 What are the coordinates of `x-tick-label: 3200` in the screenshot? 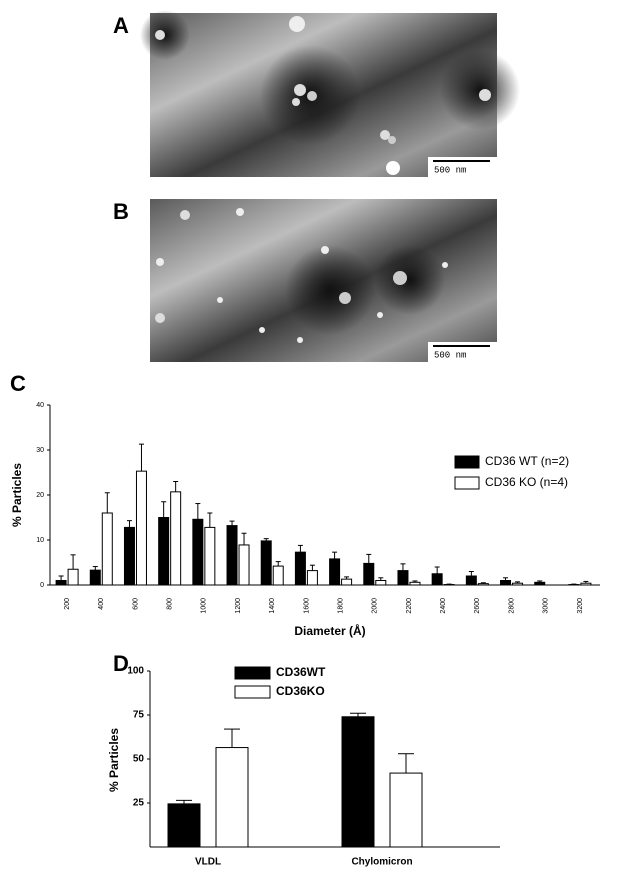 It's located at (580, 606).